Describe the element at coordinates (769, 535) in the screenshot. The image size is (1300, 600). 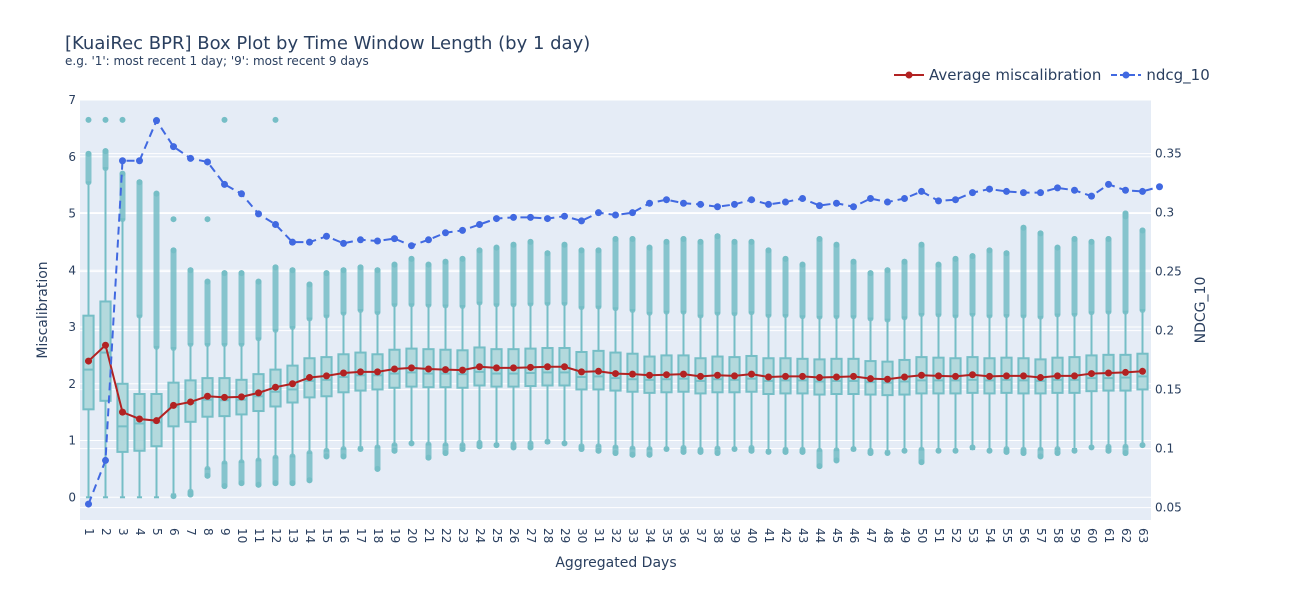
I see `x-tick-label: 41` at that location.